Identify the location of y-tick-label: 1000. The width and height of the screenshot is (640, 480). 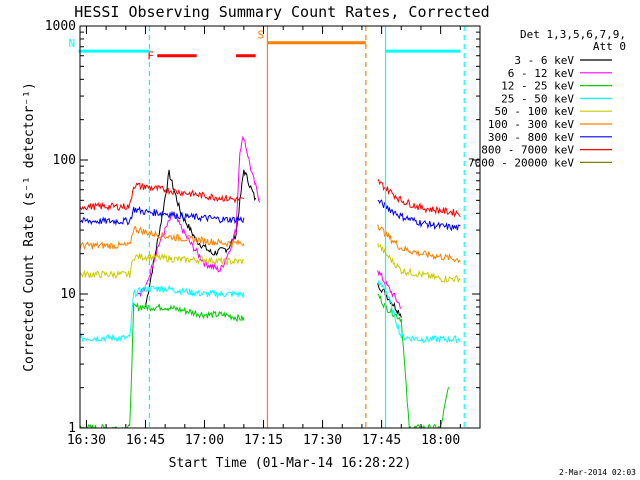
(60, 26).